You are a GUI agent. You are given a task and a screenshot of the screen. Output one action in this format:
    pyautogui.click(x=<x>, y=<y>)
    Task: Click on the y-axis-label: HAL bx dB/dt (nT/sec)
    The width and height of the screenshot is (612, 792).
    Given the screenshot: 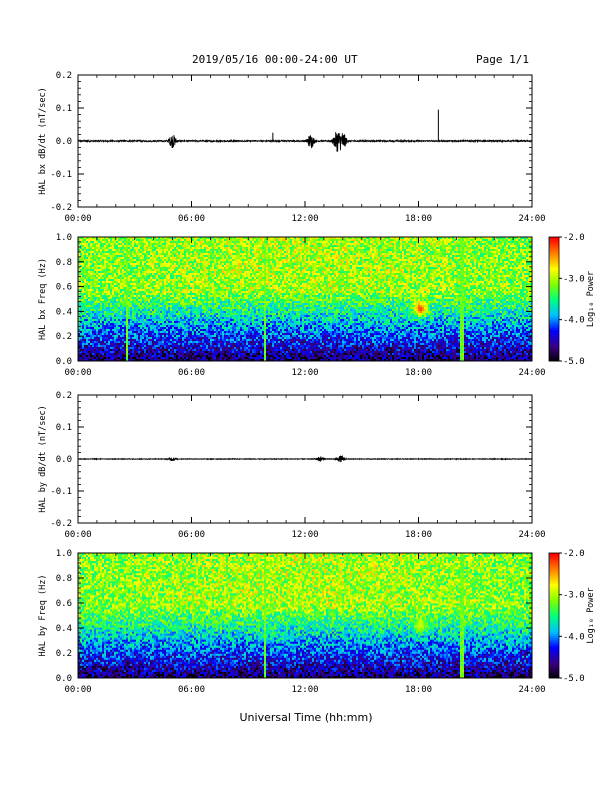 What is the action you would take?
    pyautogui.click(x=43, y=140)
    